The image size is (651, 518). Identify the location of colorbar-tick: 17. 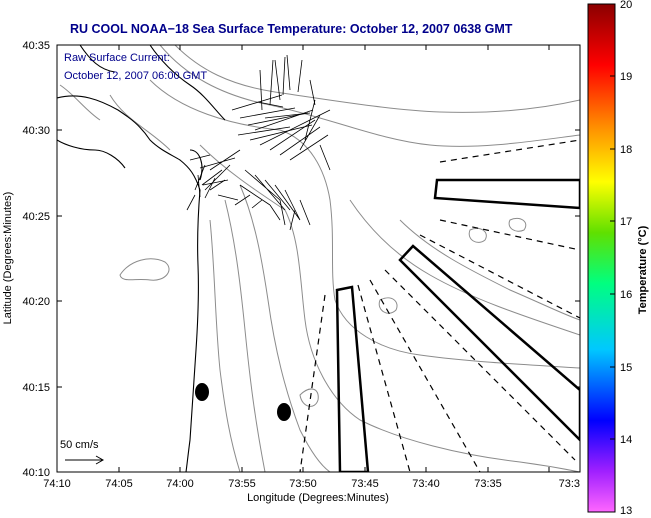
(626, 222).